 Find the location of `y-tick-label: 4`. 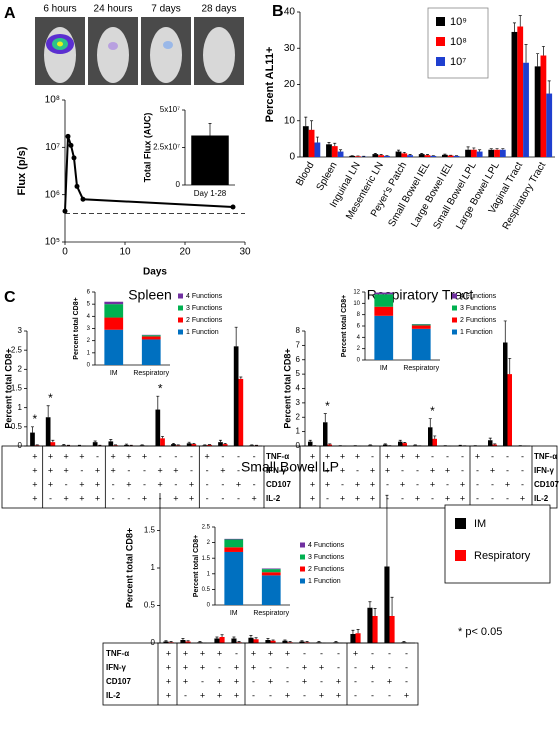

y-tick-label: 4 is located at coordinates (359, 338).